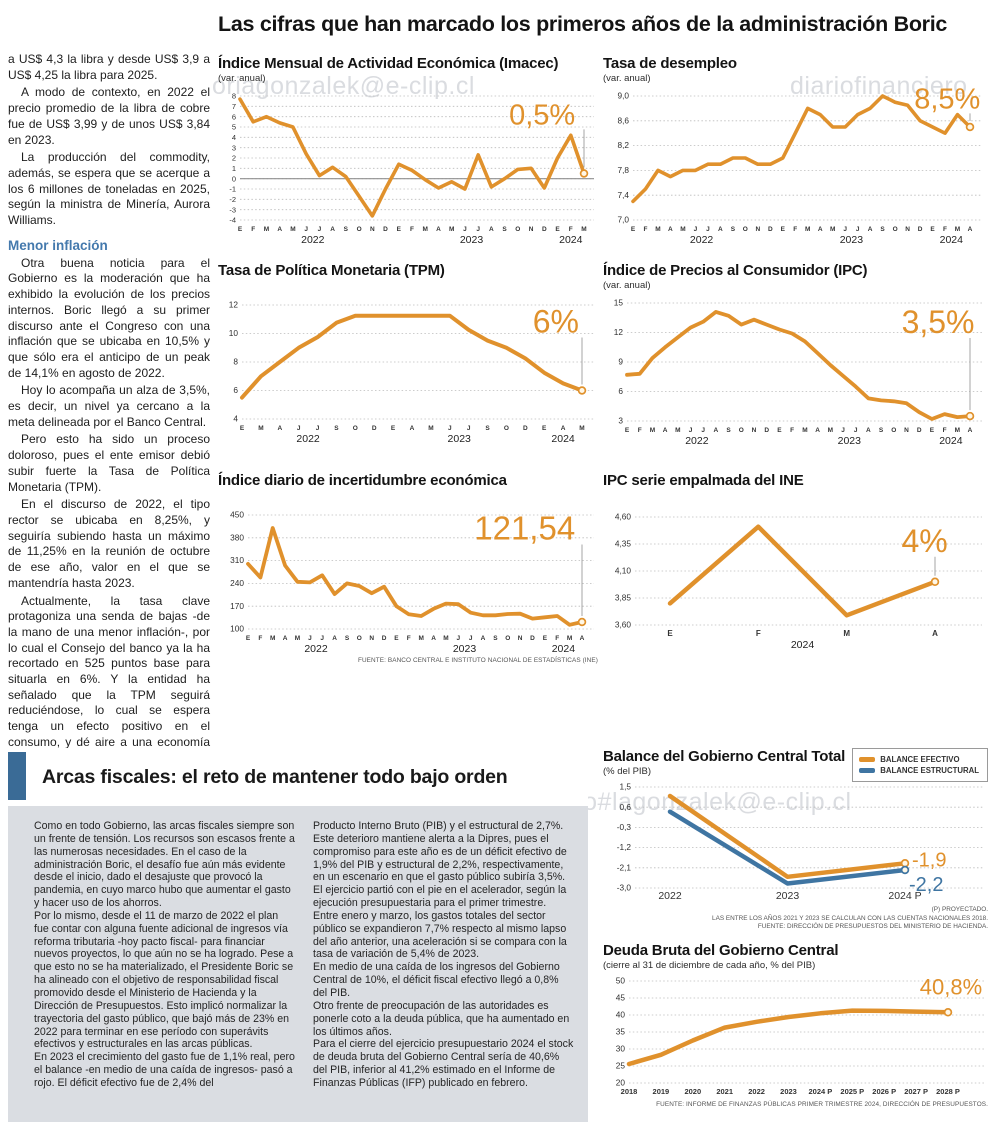 The image size is (988, 1133). What do you see at coordinates (17, 776) in the screenshot?
I see `accent-bar` at bounding box center [17, 776].